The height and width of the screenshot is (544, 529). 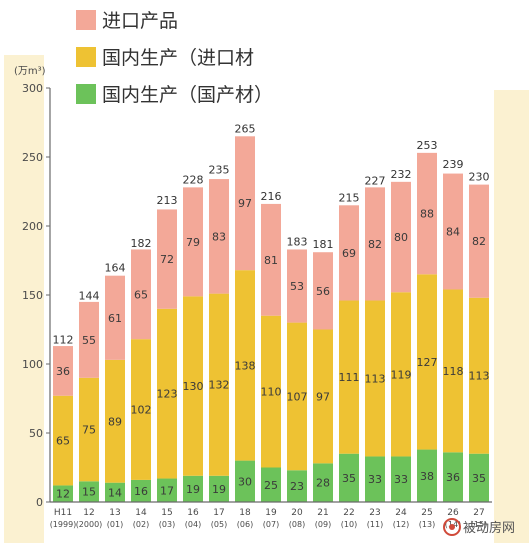 I want to click on watermark-text: 被动房网, so click(x=489, y=528).